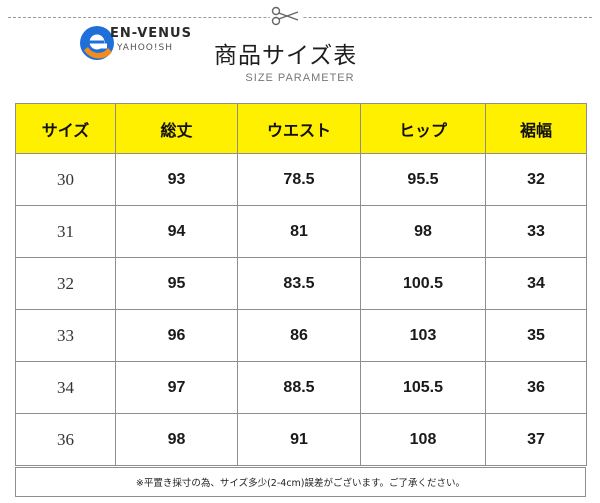  What do you see at coordinates (286, 16) in the screenshot?
I see `scissors-icon` at bounding box center [286, 16].